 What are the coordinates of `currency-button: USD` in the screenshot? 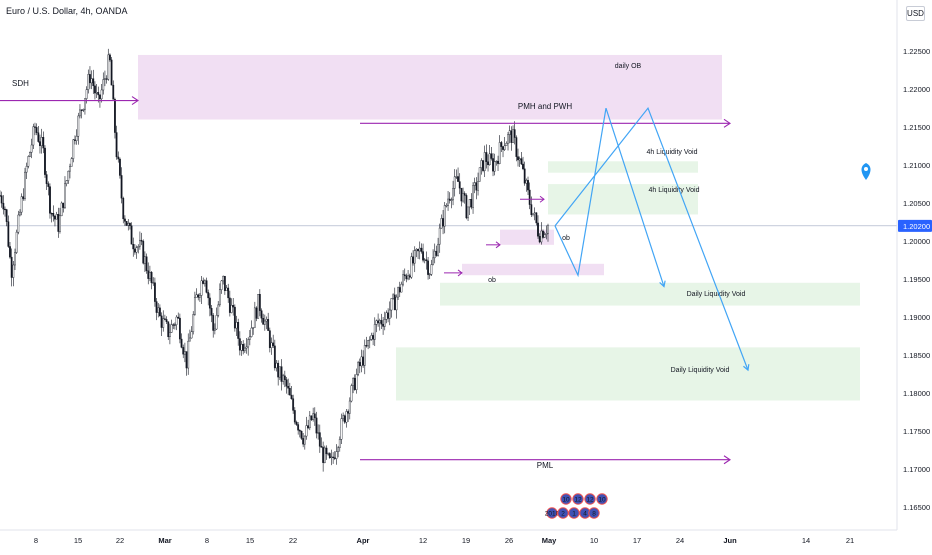 It's located at (915, 13).